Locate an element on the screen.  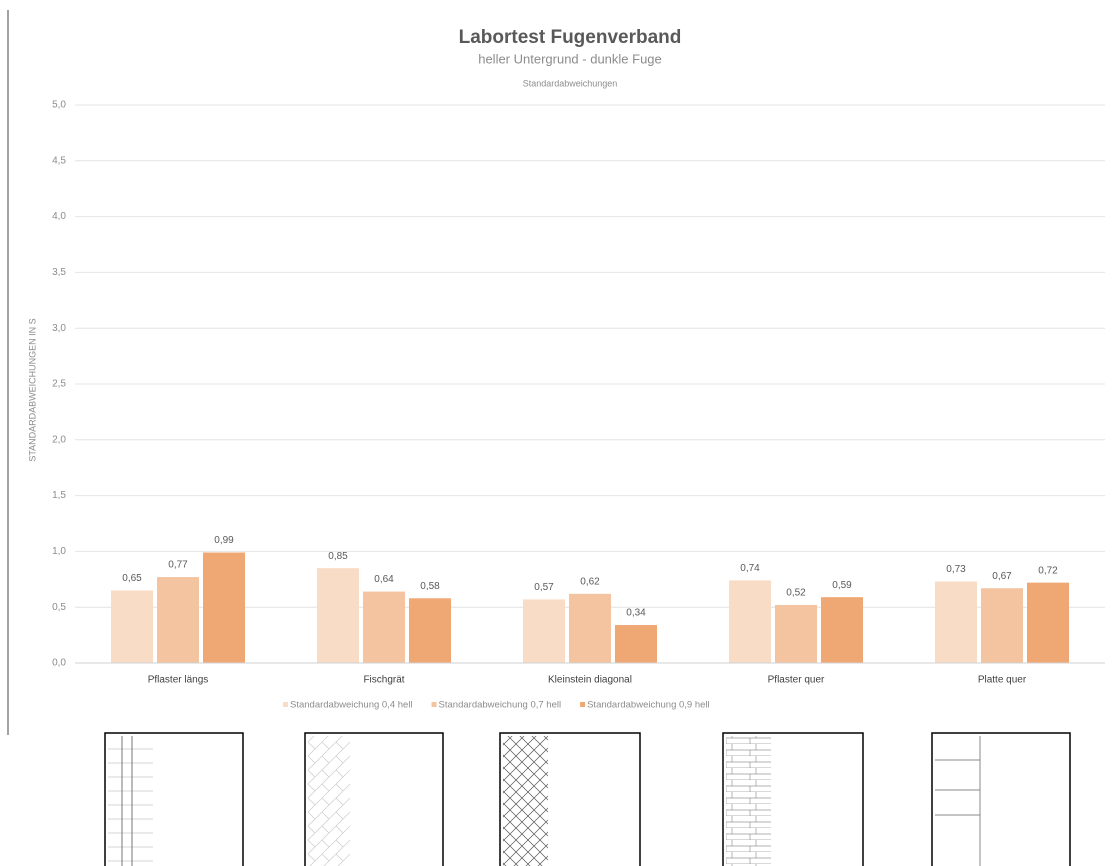
value-label: 0,52 is located at coordinates (796, 593).